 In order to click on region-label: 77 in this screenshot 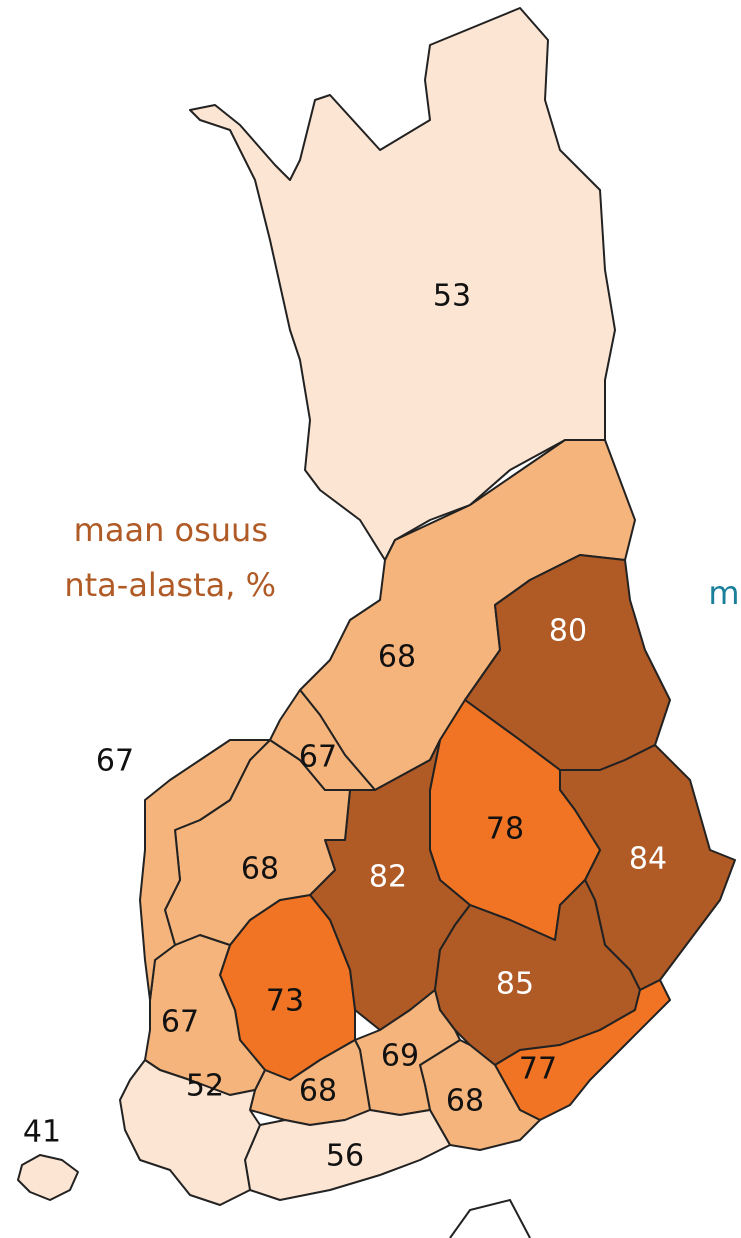, I will do `click(538, 1069)`.